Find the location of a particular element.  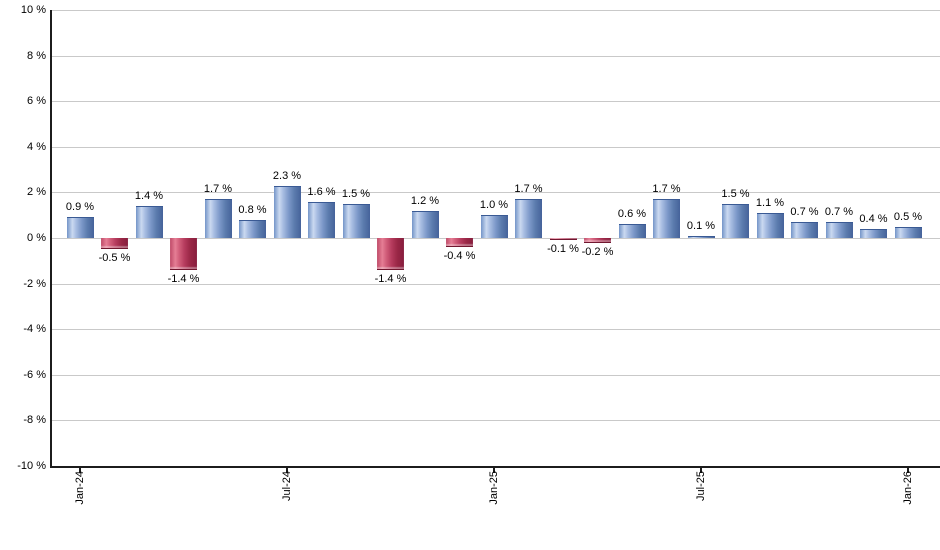

bar-value-label: 0.6 % is located at coordinates (632, 214).